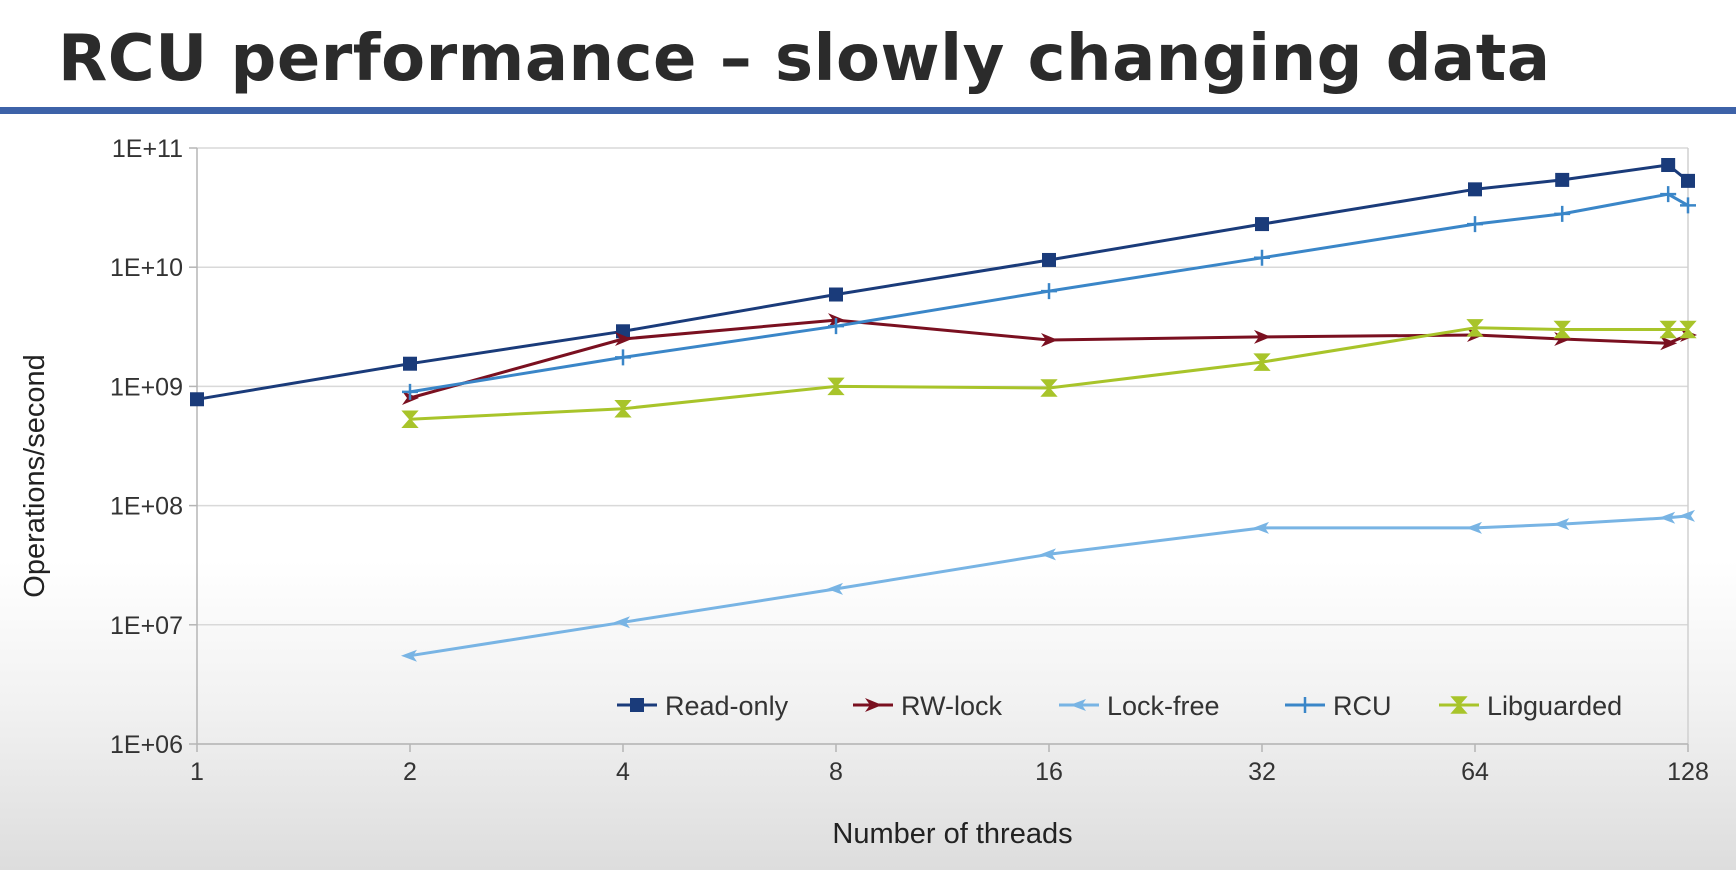 The width and height of the screenshot is (1736, 870). I want to click on y-tick-label: 1E+10, so click(146, 268).